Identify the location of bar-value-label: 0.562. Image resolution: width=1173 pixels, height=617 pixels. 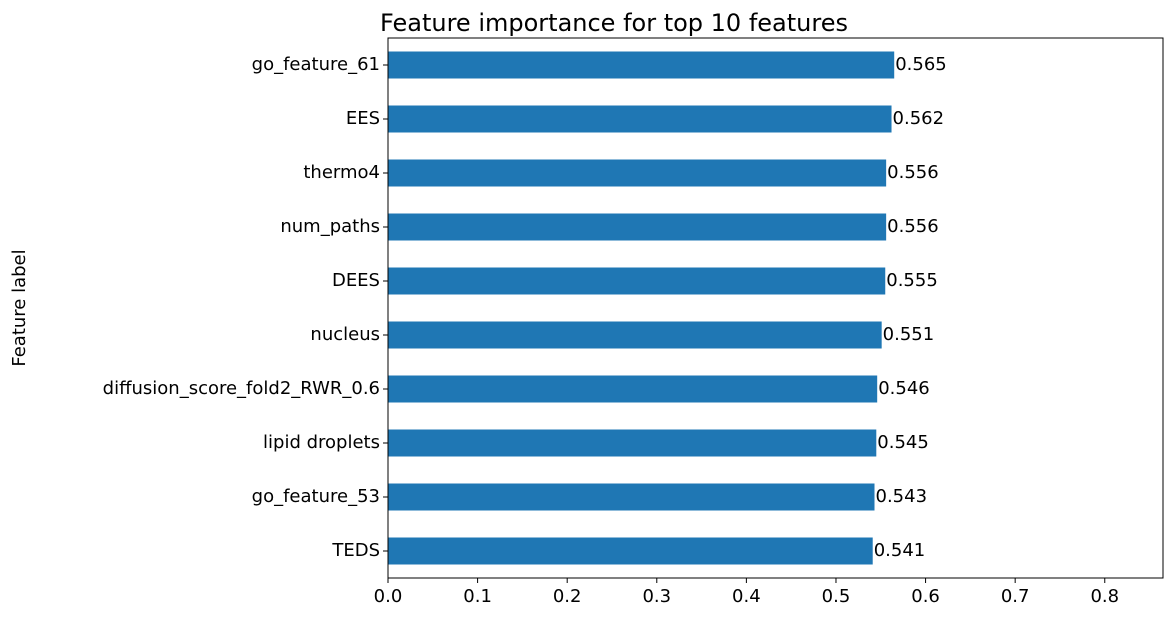
(919, 118).